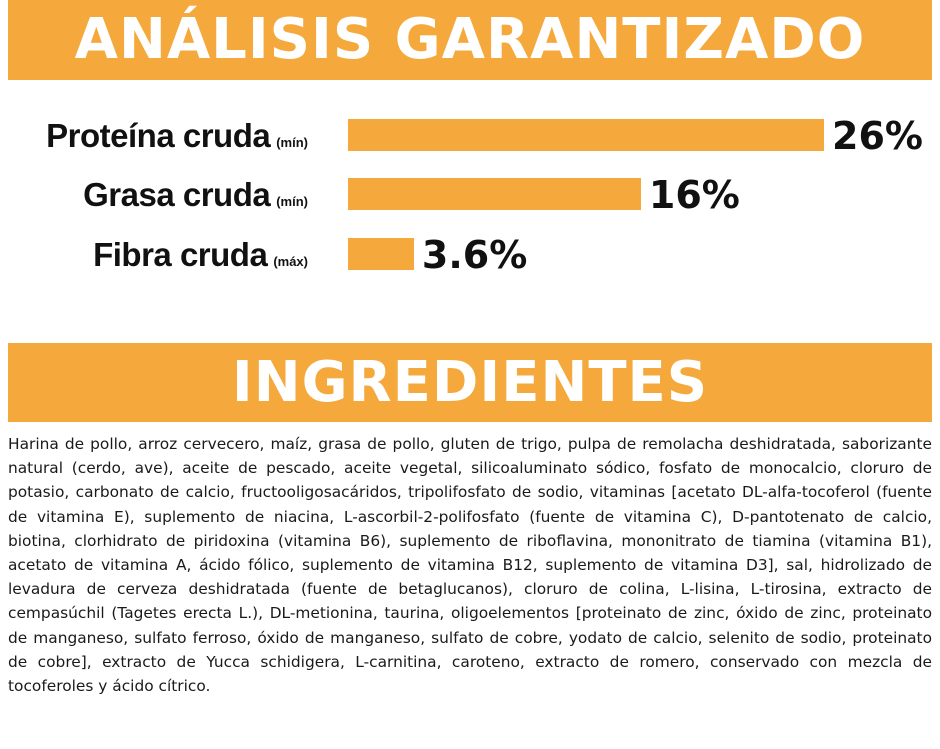 The height and width of the screenshot is (749, 940). I want to click on nutrient-label: Proteína cruda (mín), so click(177, 136).